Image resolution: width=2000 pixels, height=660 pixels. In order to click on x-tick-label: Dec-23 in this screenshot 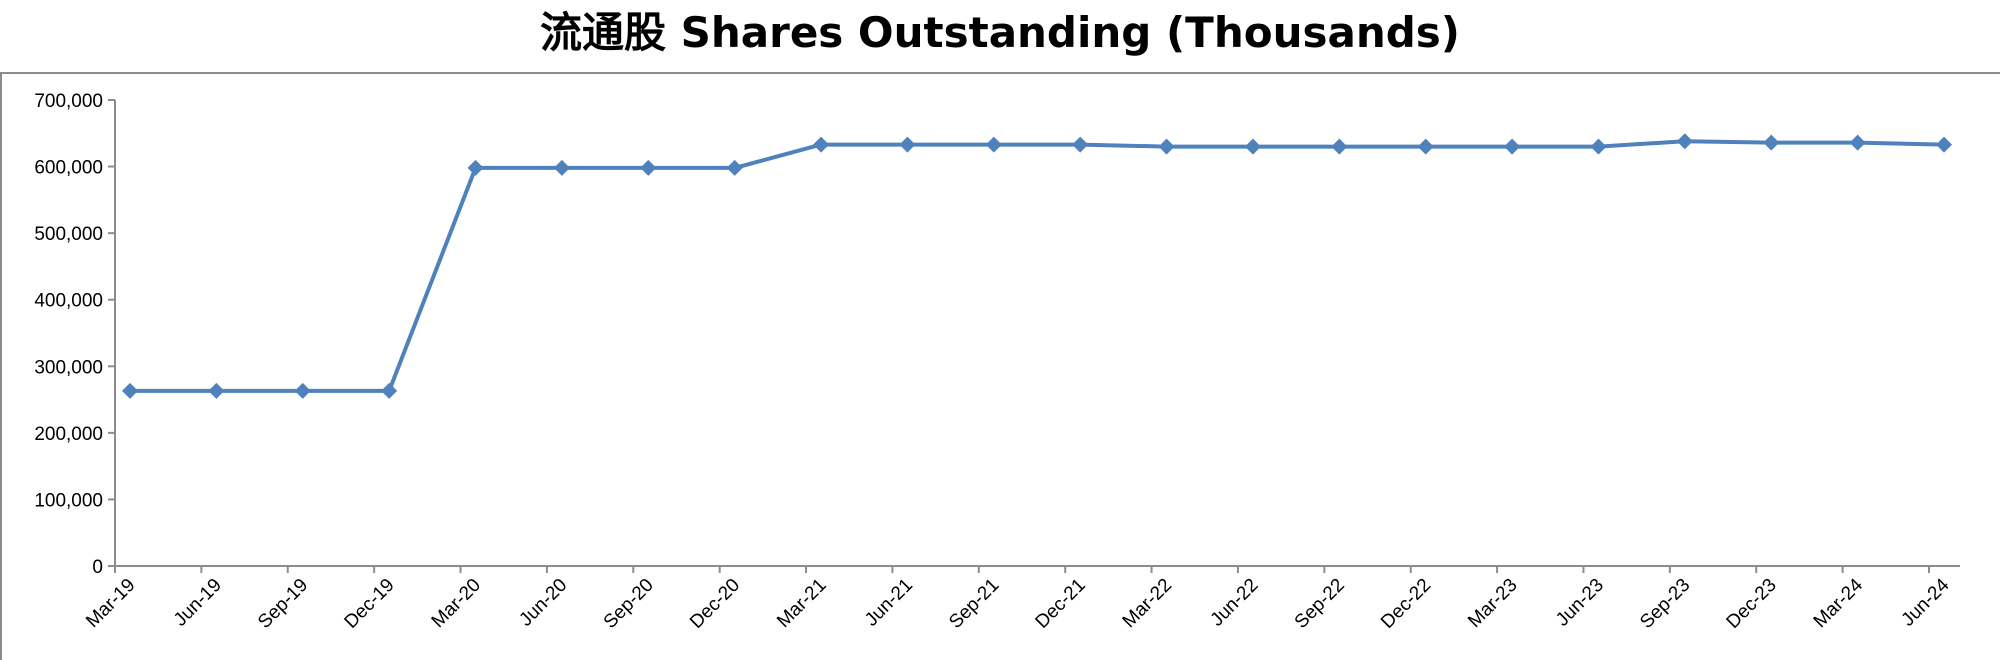, I will do `click(1752, 604)`.